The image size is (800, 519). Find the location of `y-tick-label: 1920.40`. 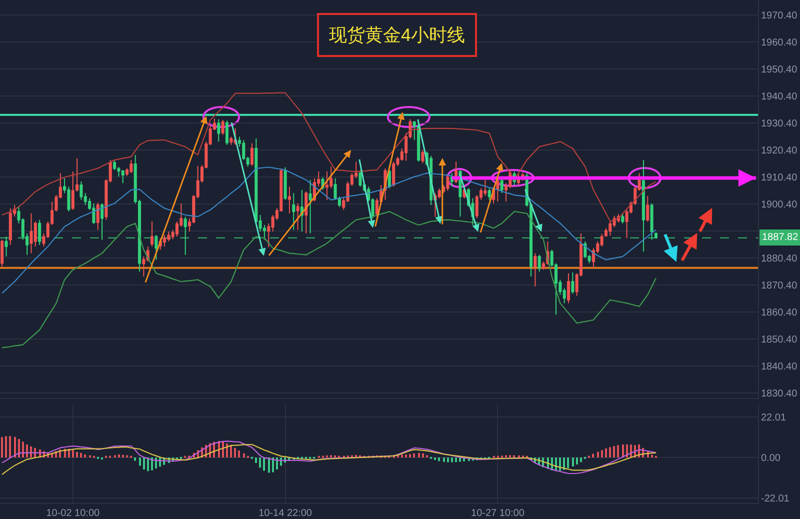

y-tick-label: 1920.40 is located at coordinates (779, 150).